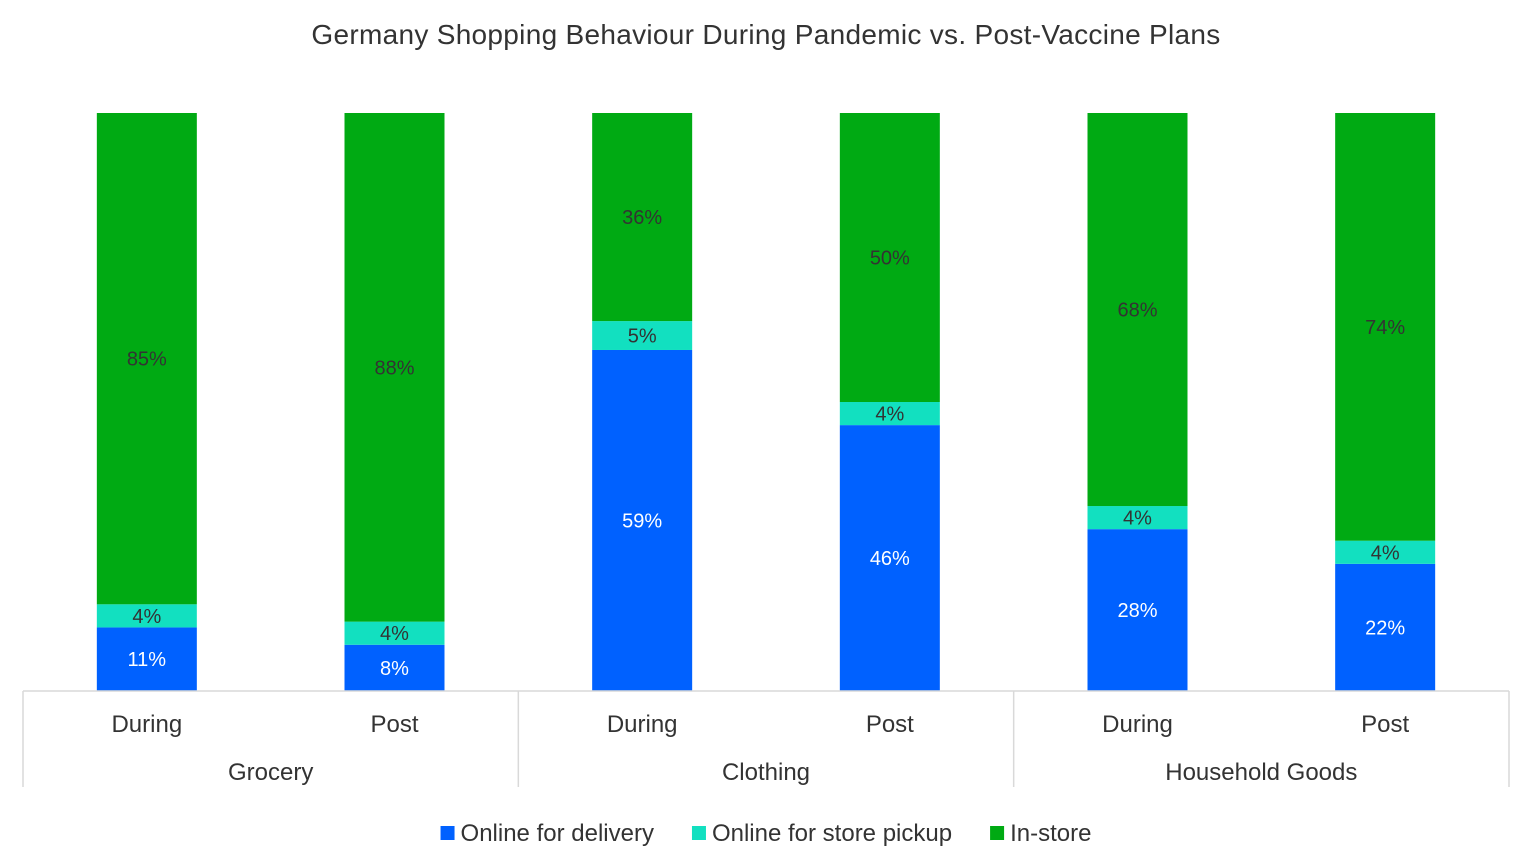  I want to click on group-label: Clothing, so click(766, 772).